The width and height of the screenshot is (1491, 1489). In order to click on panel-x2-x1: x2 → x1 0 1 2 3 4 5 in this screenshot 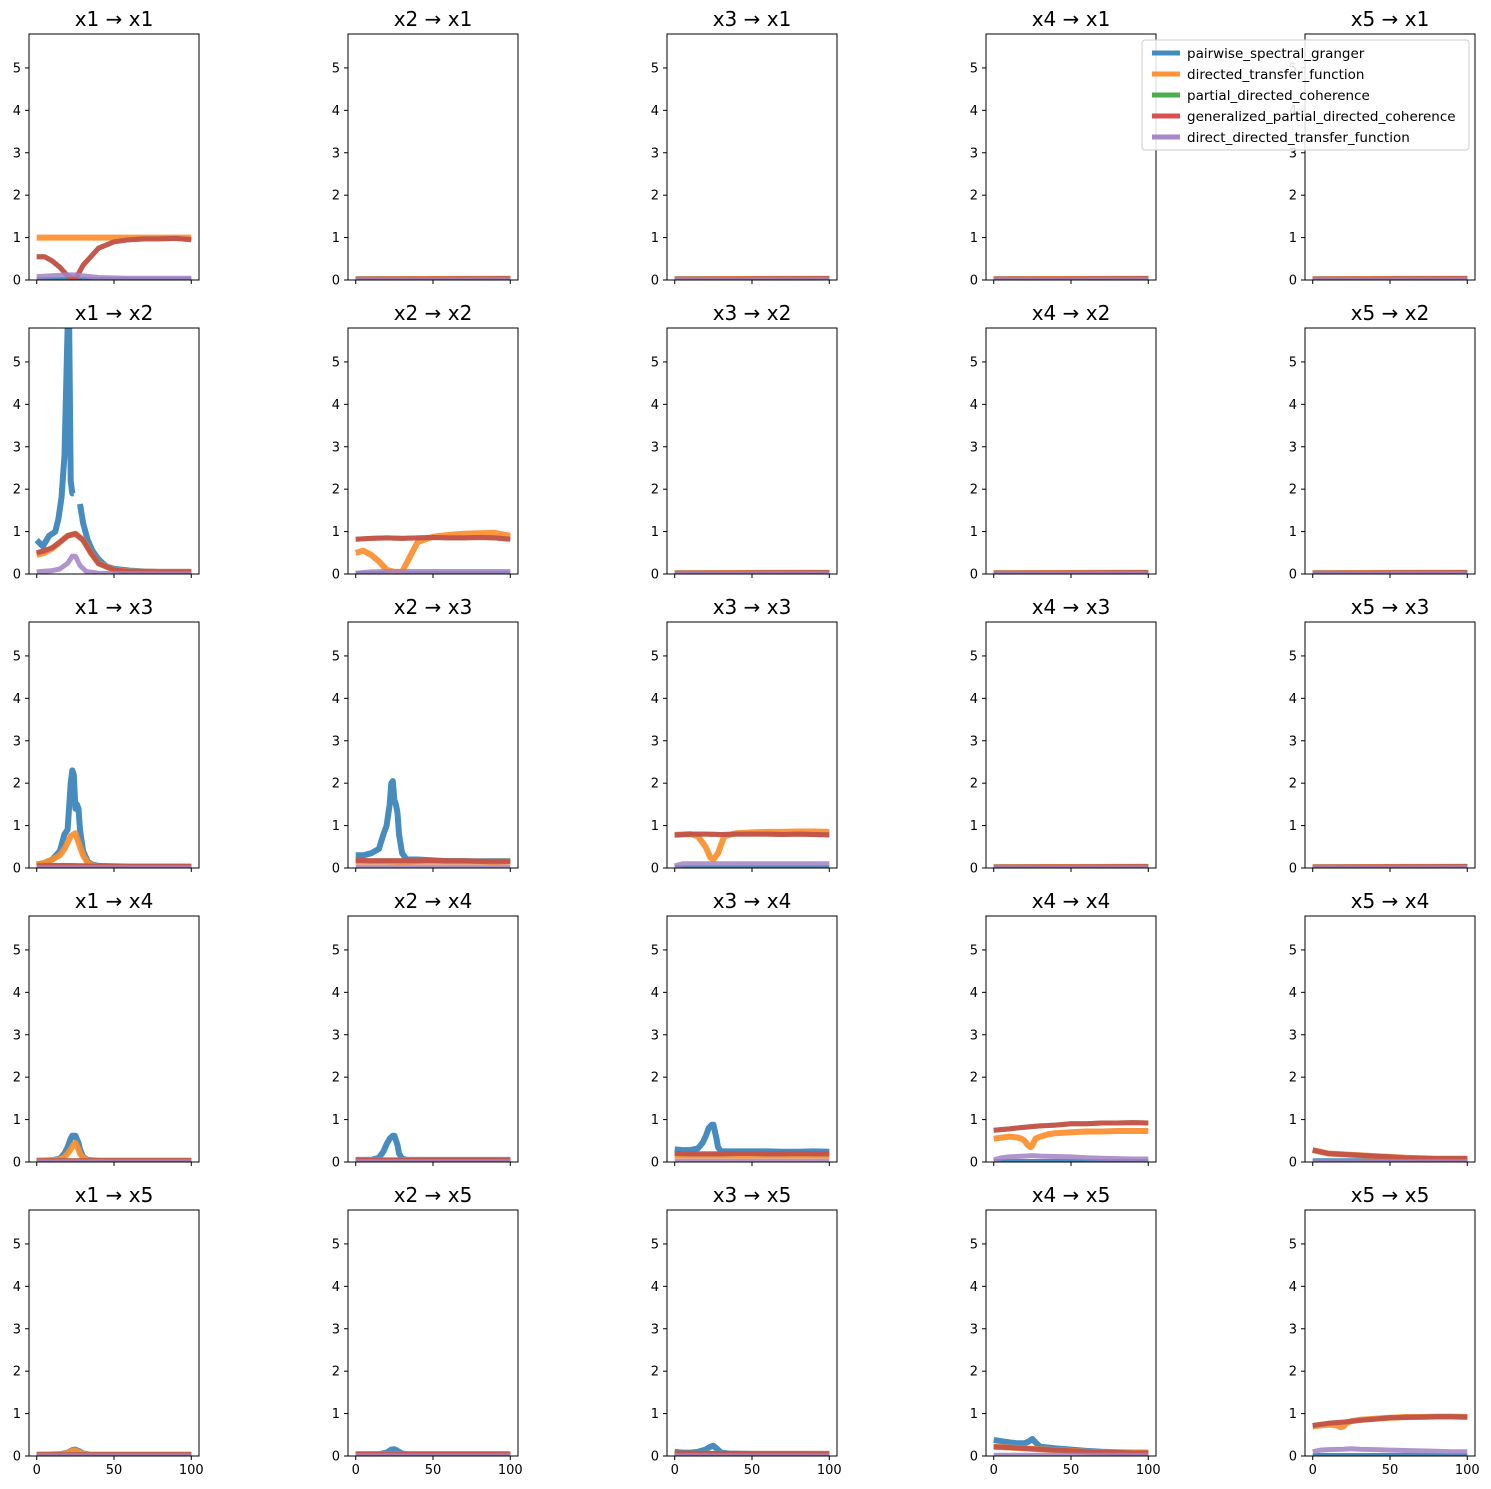, I will do `click(425, 148)`.